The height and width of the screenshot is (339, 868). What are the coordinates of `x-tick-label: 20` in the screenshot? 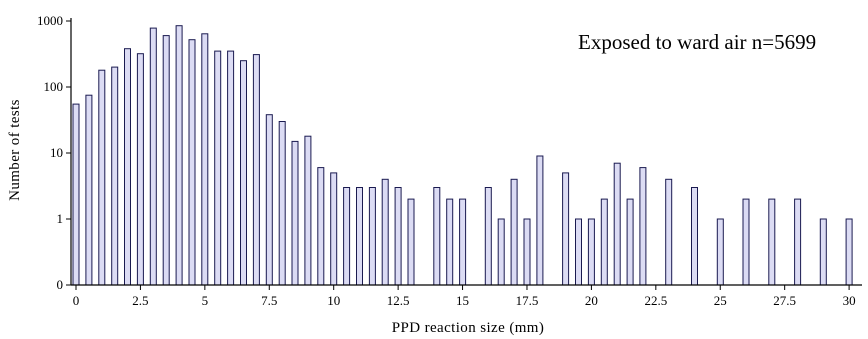 It's located at (591, 300).